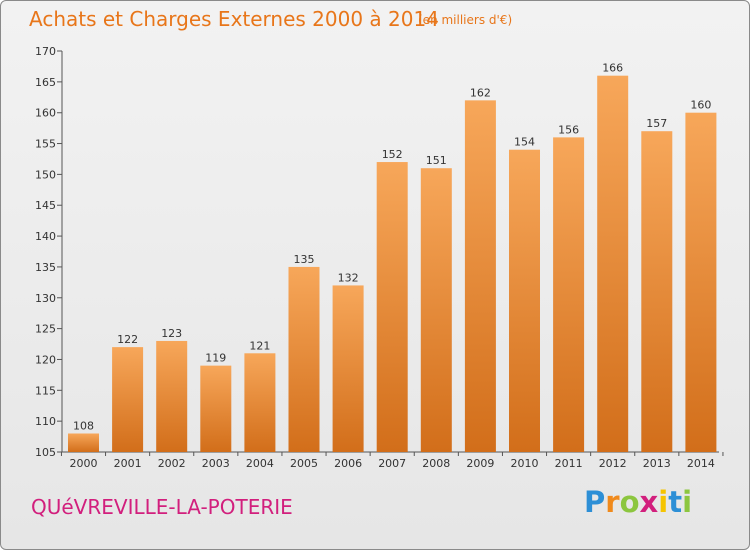  I want to click on y-tick-label: 155, so click(45, 144).